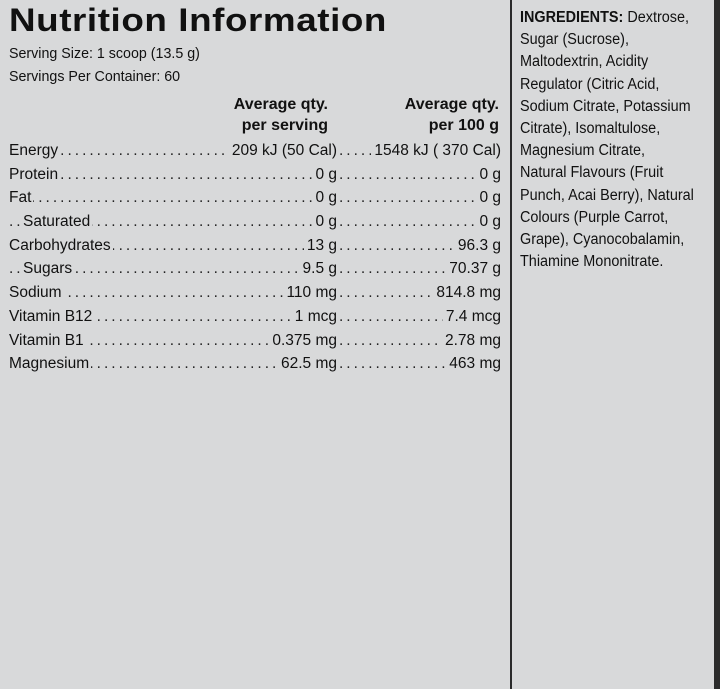 Image resolution: width=720 pixels, height=689 pixels. I want to click on per-100g-value: 814.8 mg, so click(467, 293).